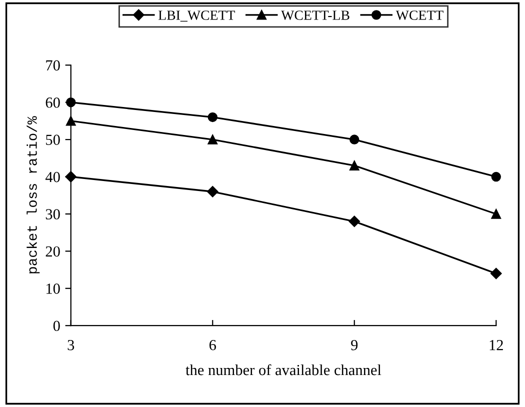  Describe the element at coordinates (420, 15) in the screenshot. I see `legend-label: WCETT` at that location.